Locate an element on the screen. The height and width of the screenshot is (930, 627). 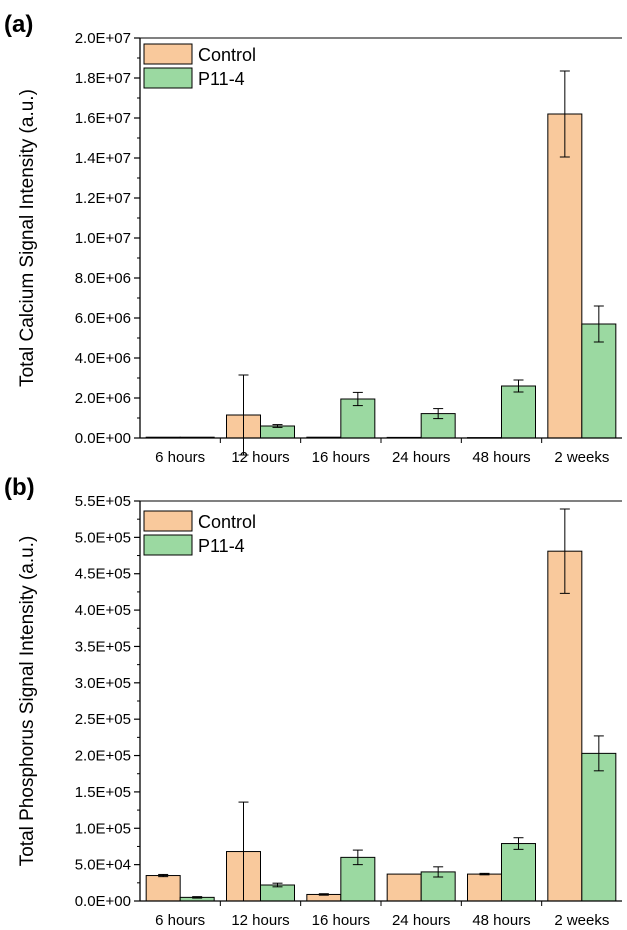
y-tick-label: 3.0E+05 is located at coordinates (103, 683).